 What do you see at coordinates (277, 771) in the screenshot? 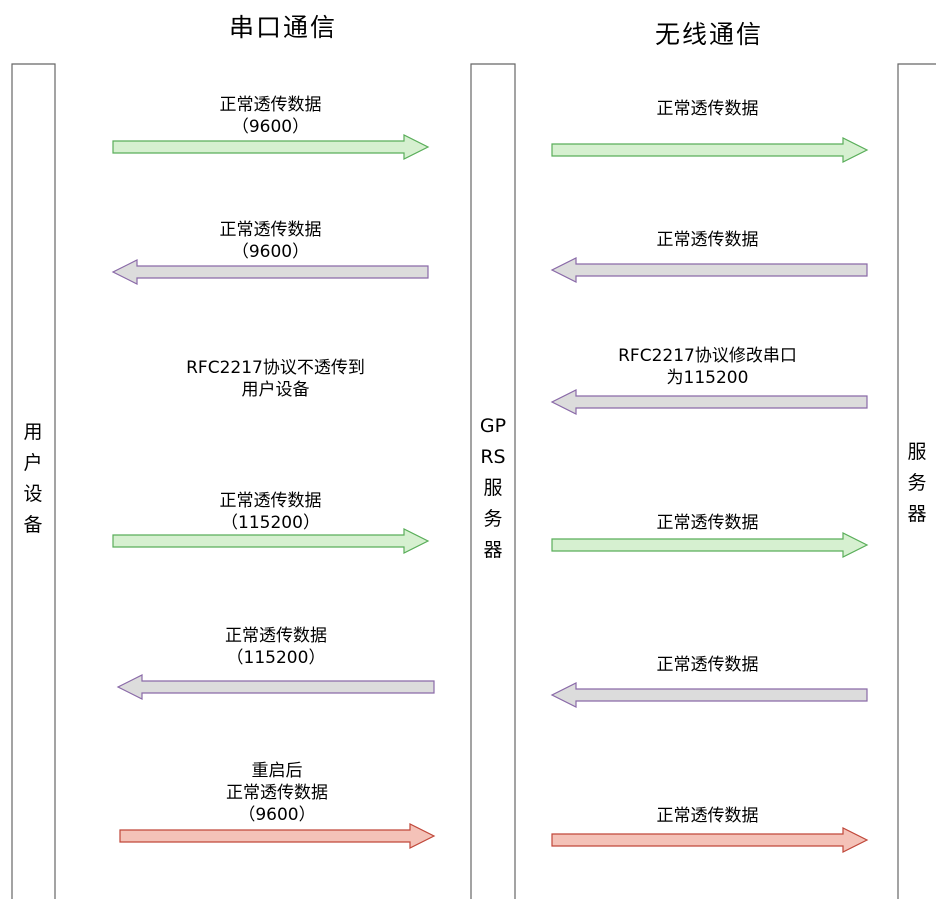
I see `serial-message-label: 重启后` at bounding box center [277, 771].